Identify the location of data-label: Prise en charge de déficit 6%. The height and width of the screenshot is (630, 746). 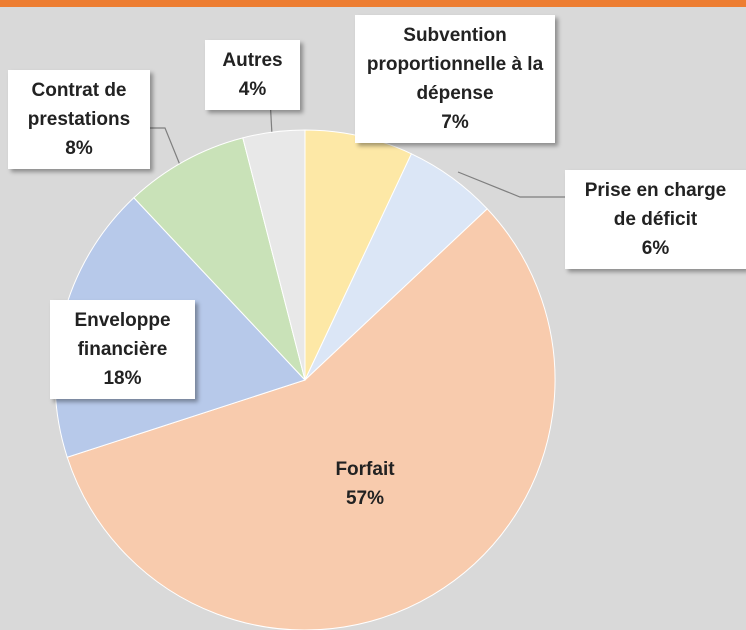
(655, 219).